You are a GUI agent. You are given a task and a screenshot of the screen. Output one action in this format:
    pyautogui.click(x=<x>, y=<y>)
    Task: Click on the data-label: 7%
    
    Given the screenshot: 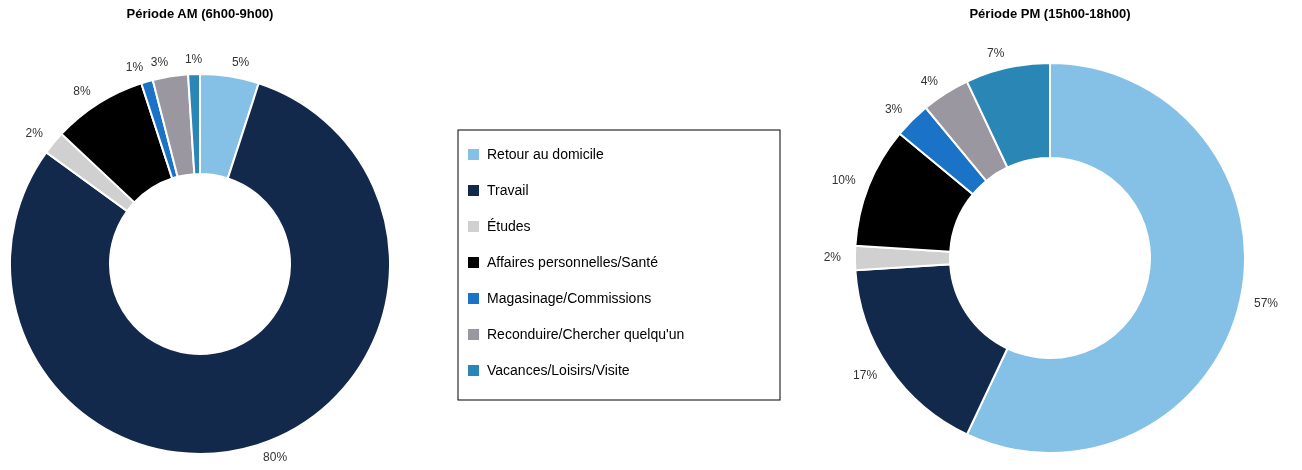 What is the action you would take?
    pyautogui.click(x=996, y=53)
    